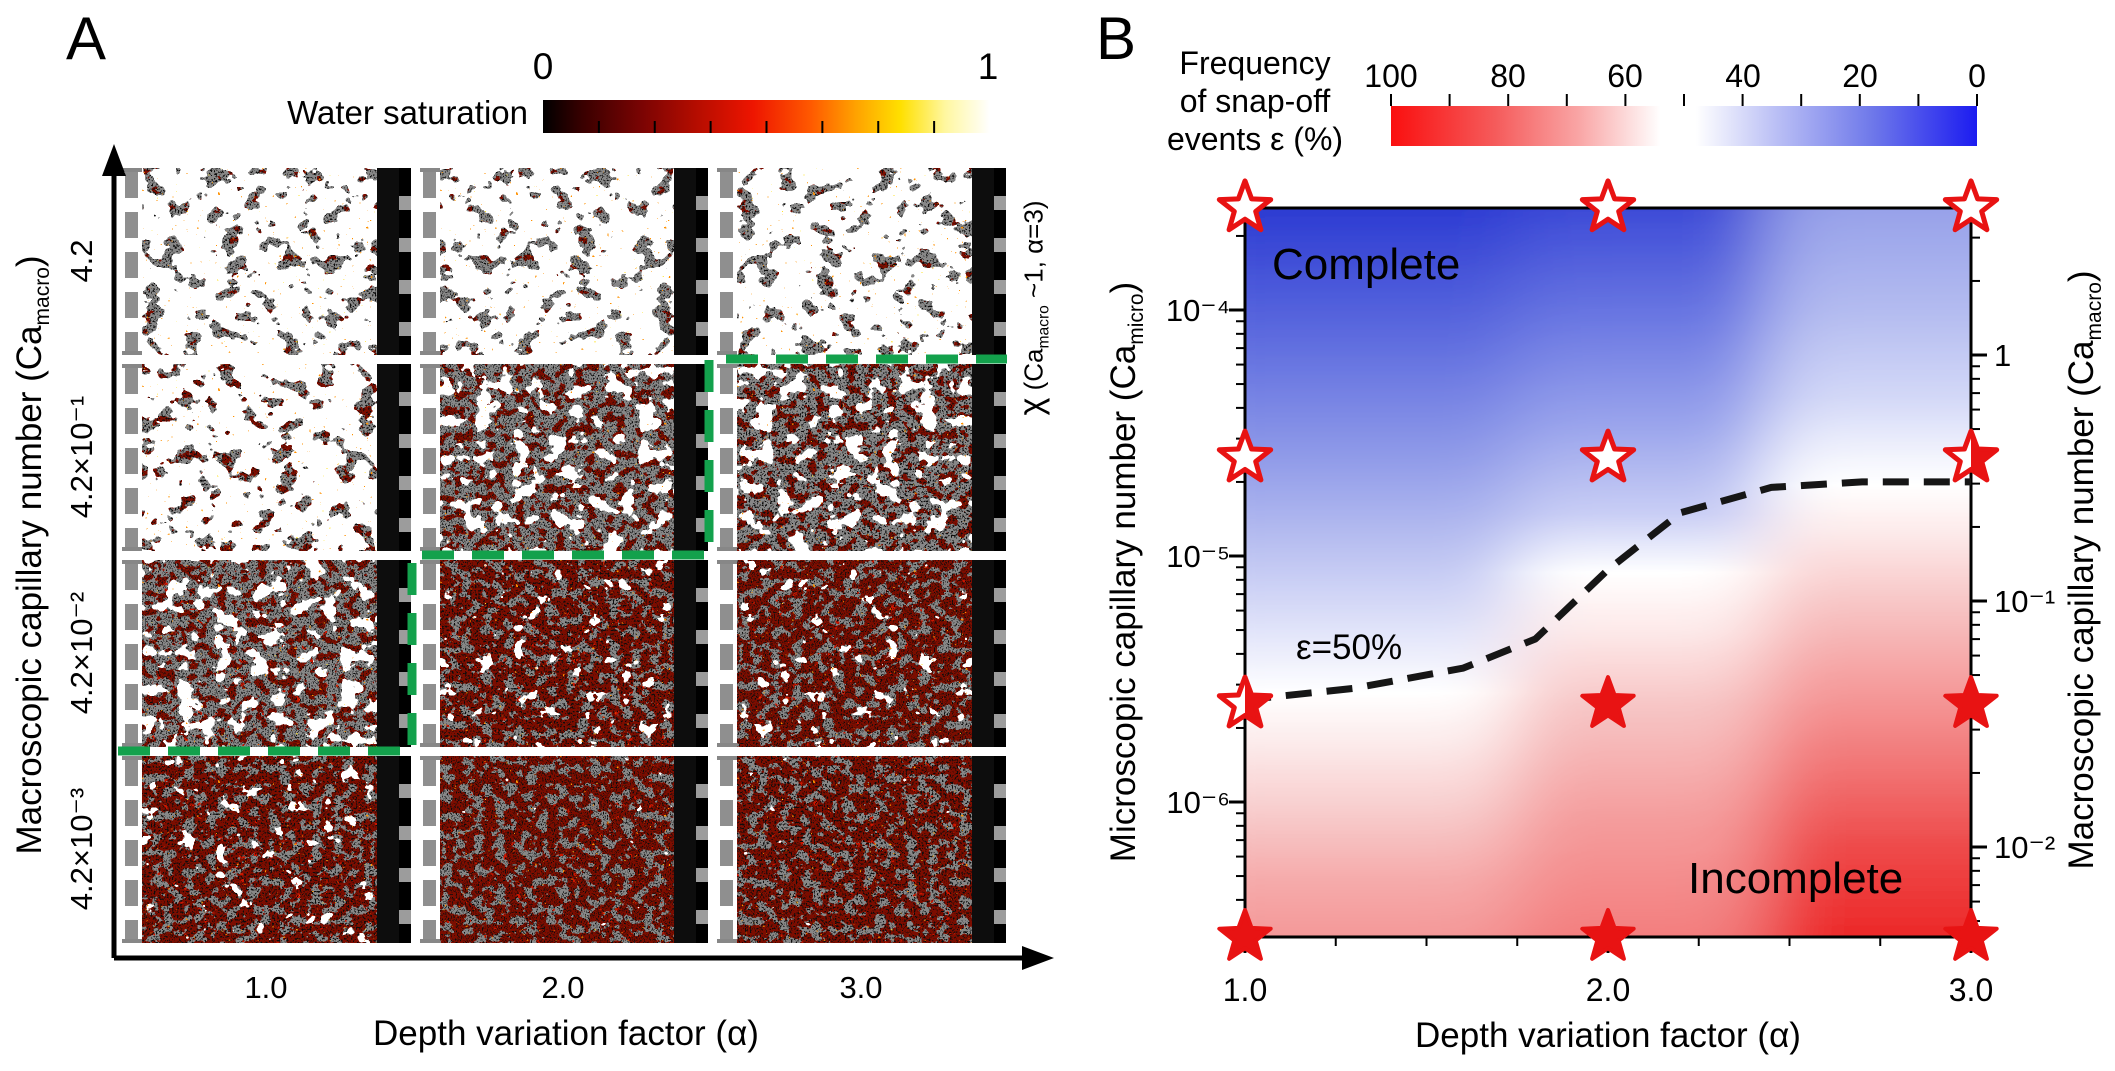 This screenshot has height=1071, width=2115. Describe the element at coordinates (1117, 38) in the screenshot. I see `panel-b-letter: B` at that location.